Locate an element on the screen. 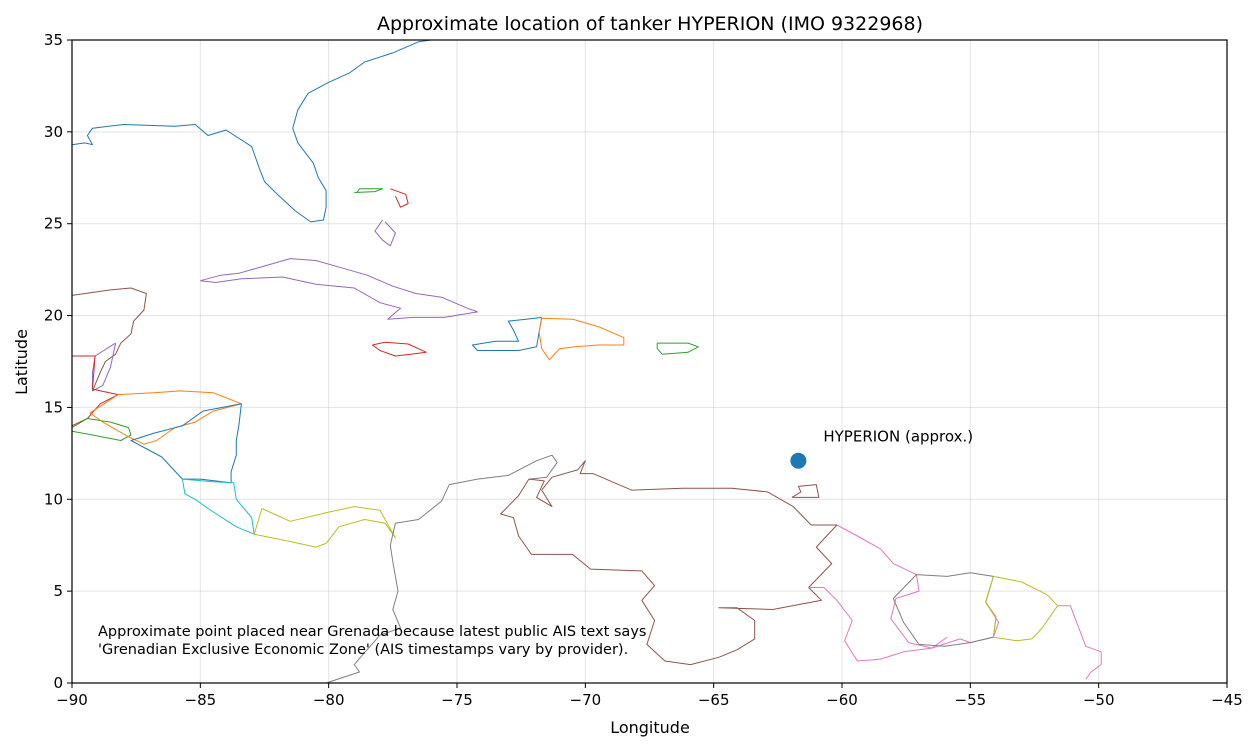 The height and width of the screenshot is (750, 1257). x-tick-label: −50 is located at coordinates (1099, 700).